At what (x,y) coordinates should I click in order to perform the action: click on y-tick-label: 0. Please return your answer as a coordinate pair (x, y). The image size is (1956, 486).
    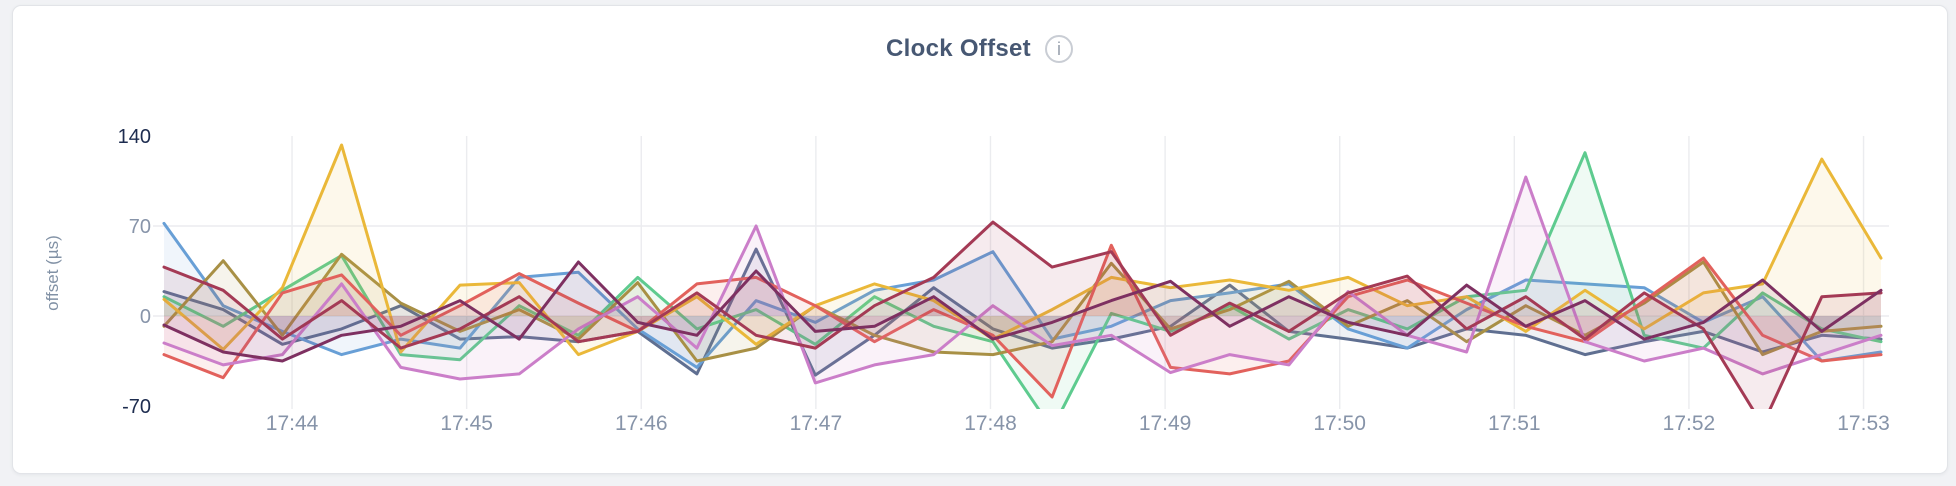
    Looking at the image, I should click on (145, 317).